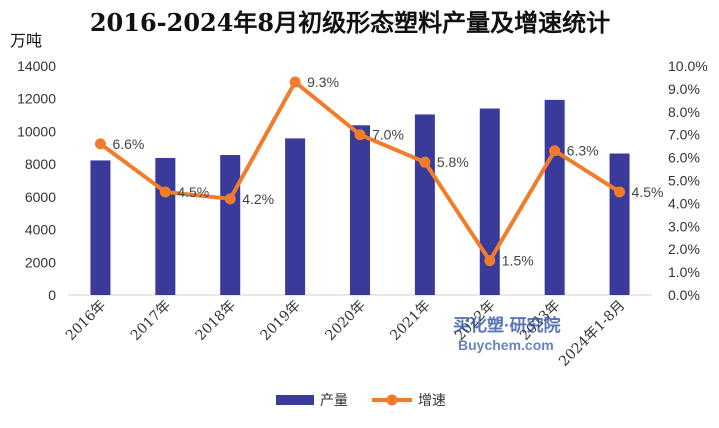 This screenshot has width=719, height=428. What do you see at coordinates (688, 66) in the screenshot?
I see `y-right-tick-label: 10.0%` at bounding box center [688, 66].